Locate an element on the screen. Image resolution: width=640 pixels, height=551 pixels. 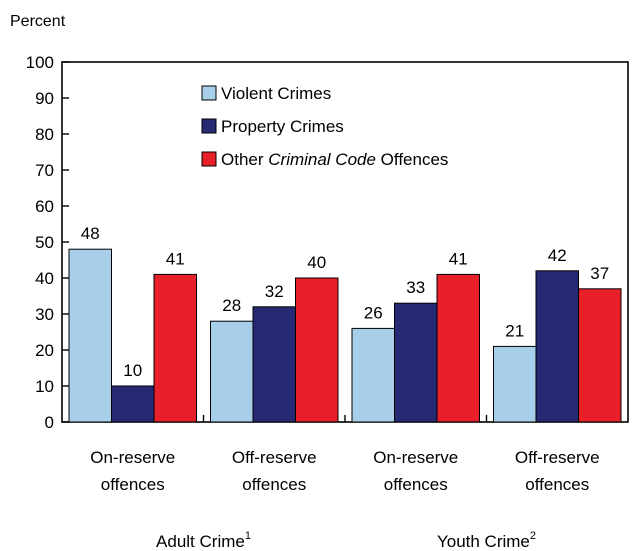
y-tick-label: 60 is located at coordinates (44, 206).